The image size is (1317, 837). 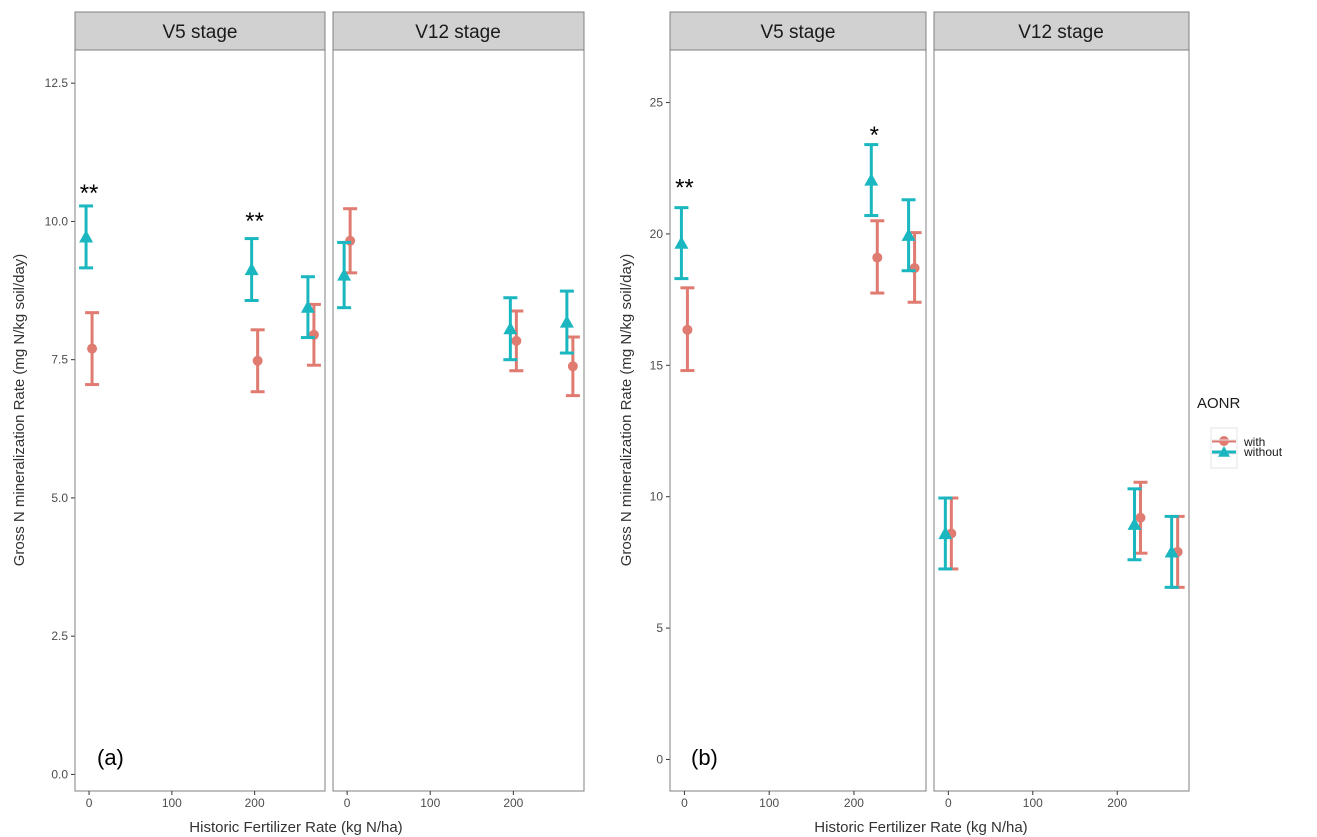 What do you see at coordinates (458, 302) in the screenshot?
I see `marks-a-v12` at bounding box center [458, 302].